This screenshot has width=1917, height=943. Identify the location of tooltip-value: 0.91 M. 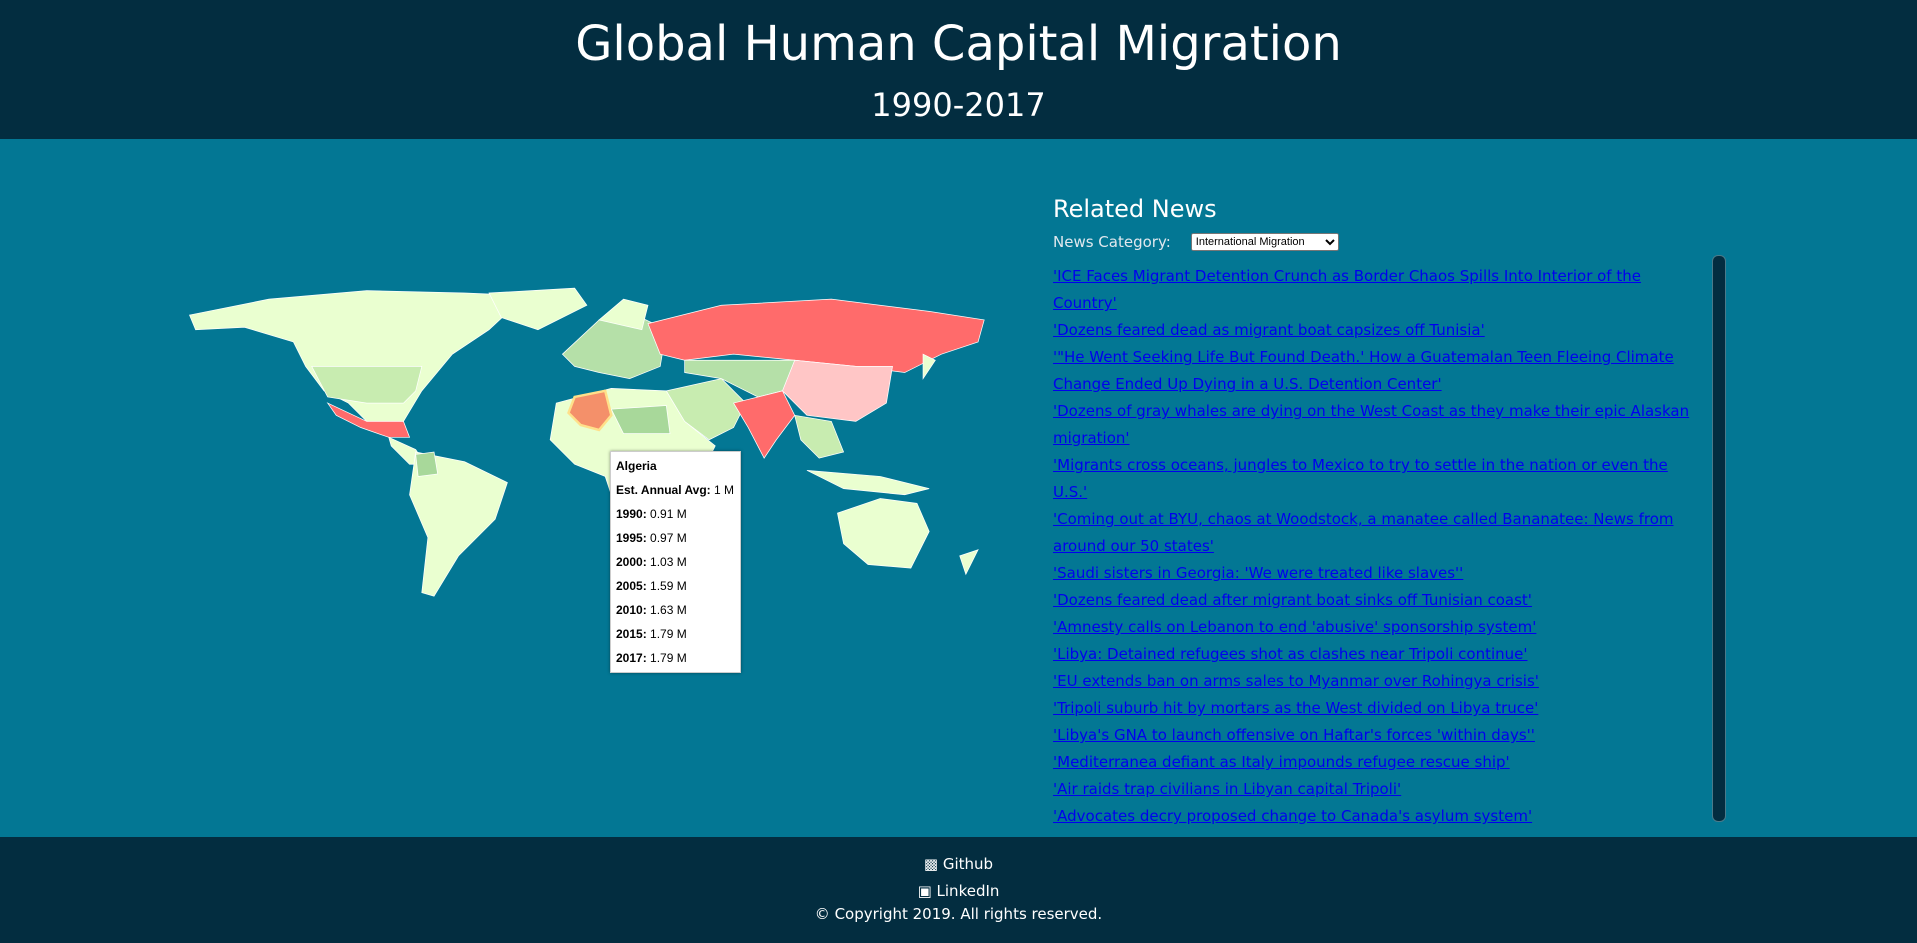
(668, 514).